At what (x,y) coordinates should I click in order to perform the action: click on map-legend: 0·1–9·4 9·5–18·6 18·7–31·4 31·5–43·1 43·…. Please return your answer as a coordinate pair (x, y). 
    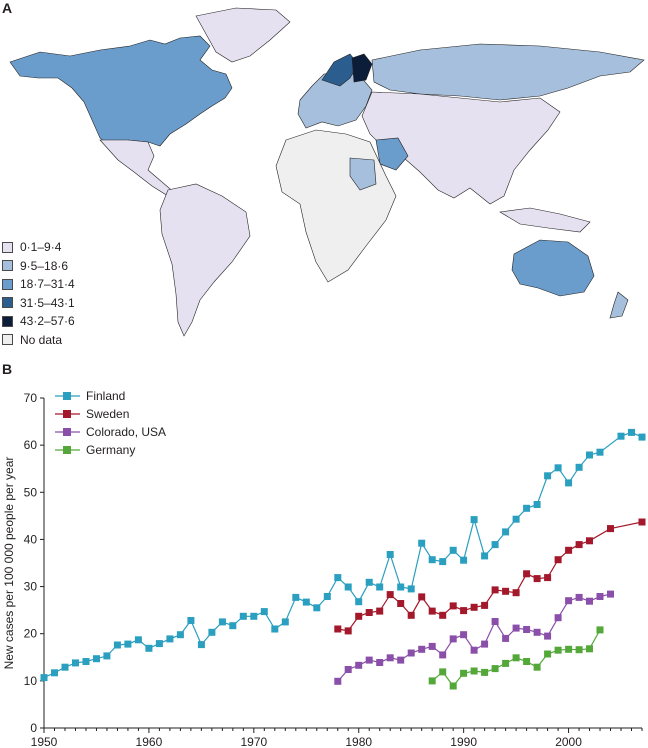
    Looking at the image, I should click on (38, 293).